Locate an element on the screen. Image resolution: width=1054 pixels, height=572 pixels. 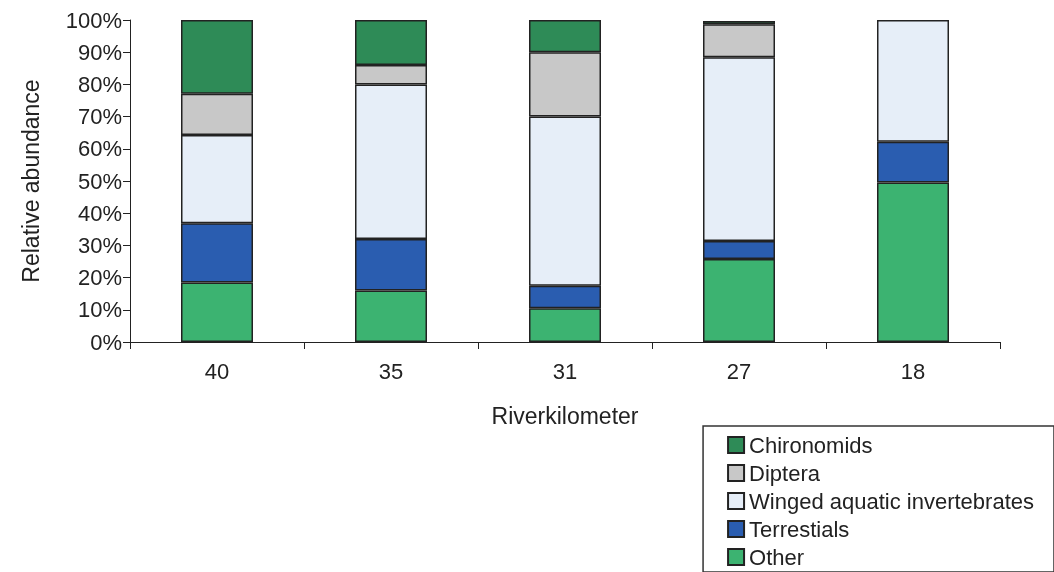
y-tick-label: 30% is located at coordinates (99, 245).